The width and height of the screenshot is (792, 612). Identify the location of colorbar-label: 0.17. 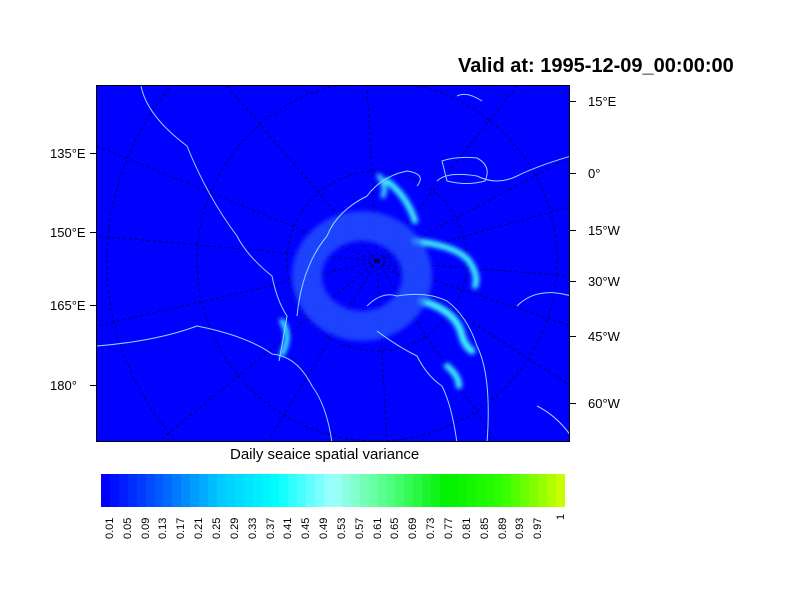
(181, 528).